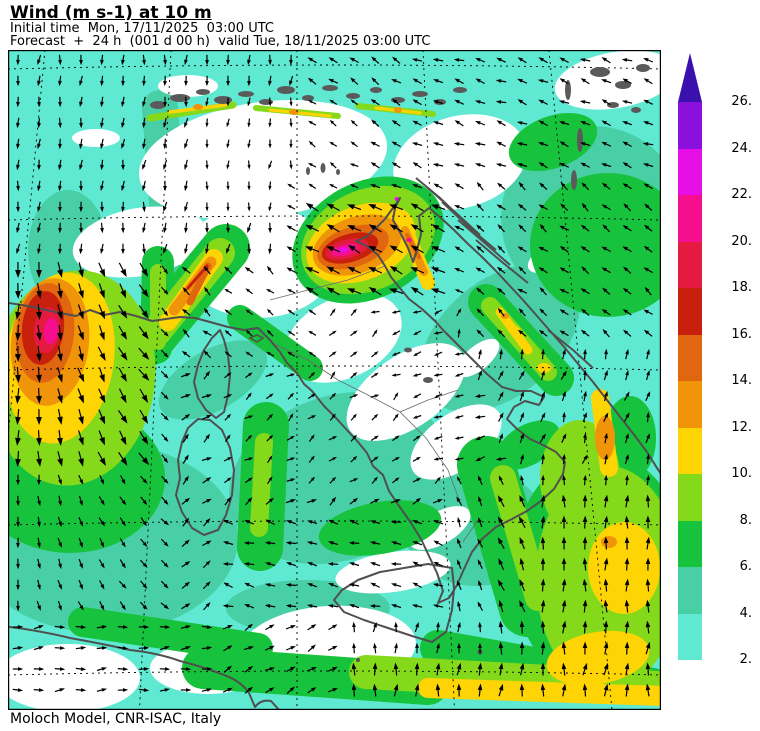 Image resolution: width=760 pixels, height=731 pixels. Describe the element at coordinates (741, 427) in the screenshot. I see `colorbar-tick-label: 12.` at that location.